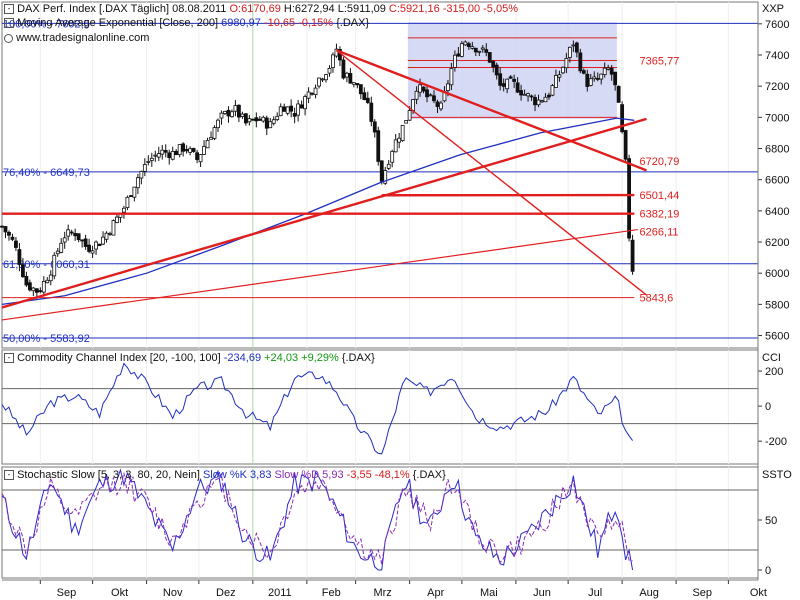 The image size is (800, 600). What do you see at coordinates (320, 358) in the screenshot?
I see `cci-percent: +9,29%` at bounding box center [320, 358].